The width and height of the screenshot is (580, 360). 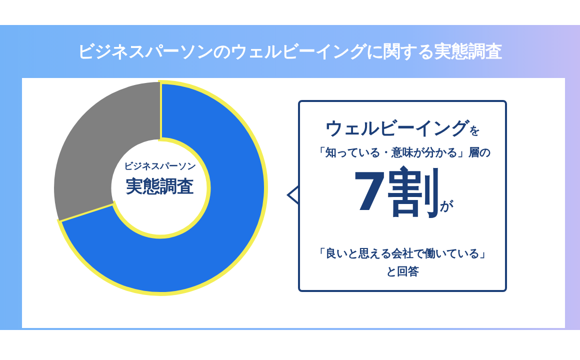 I want to click on text: と回答, so click(x=402, y=271).